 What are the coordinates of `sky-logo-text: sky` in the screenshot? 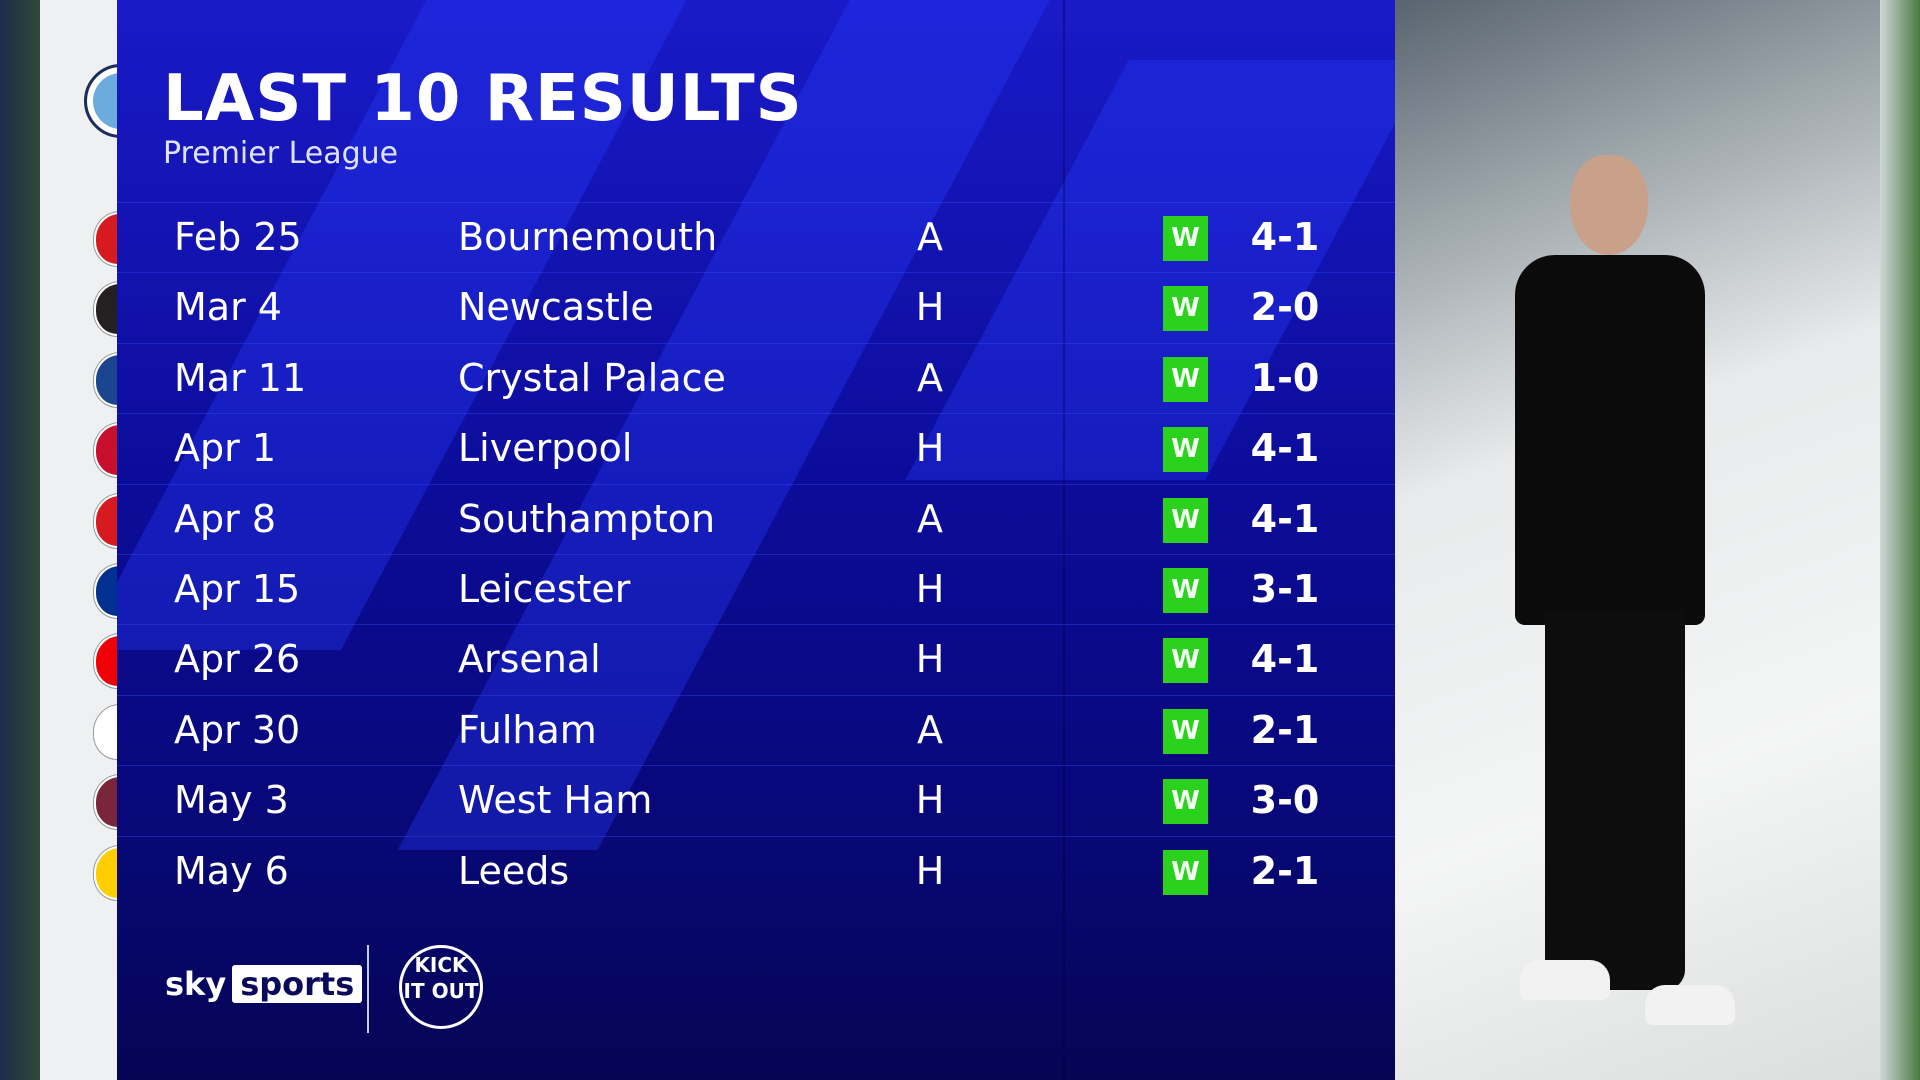 It's located at (196, 984).